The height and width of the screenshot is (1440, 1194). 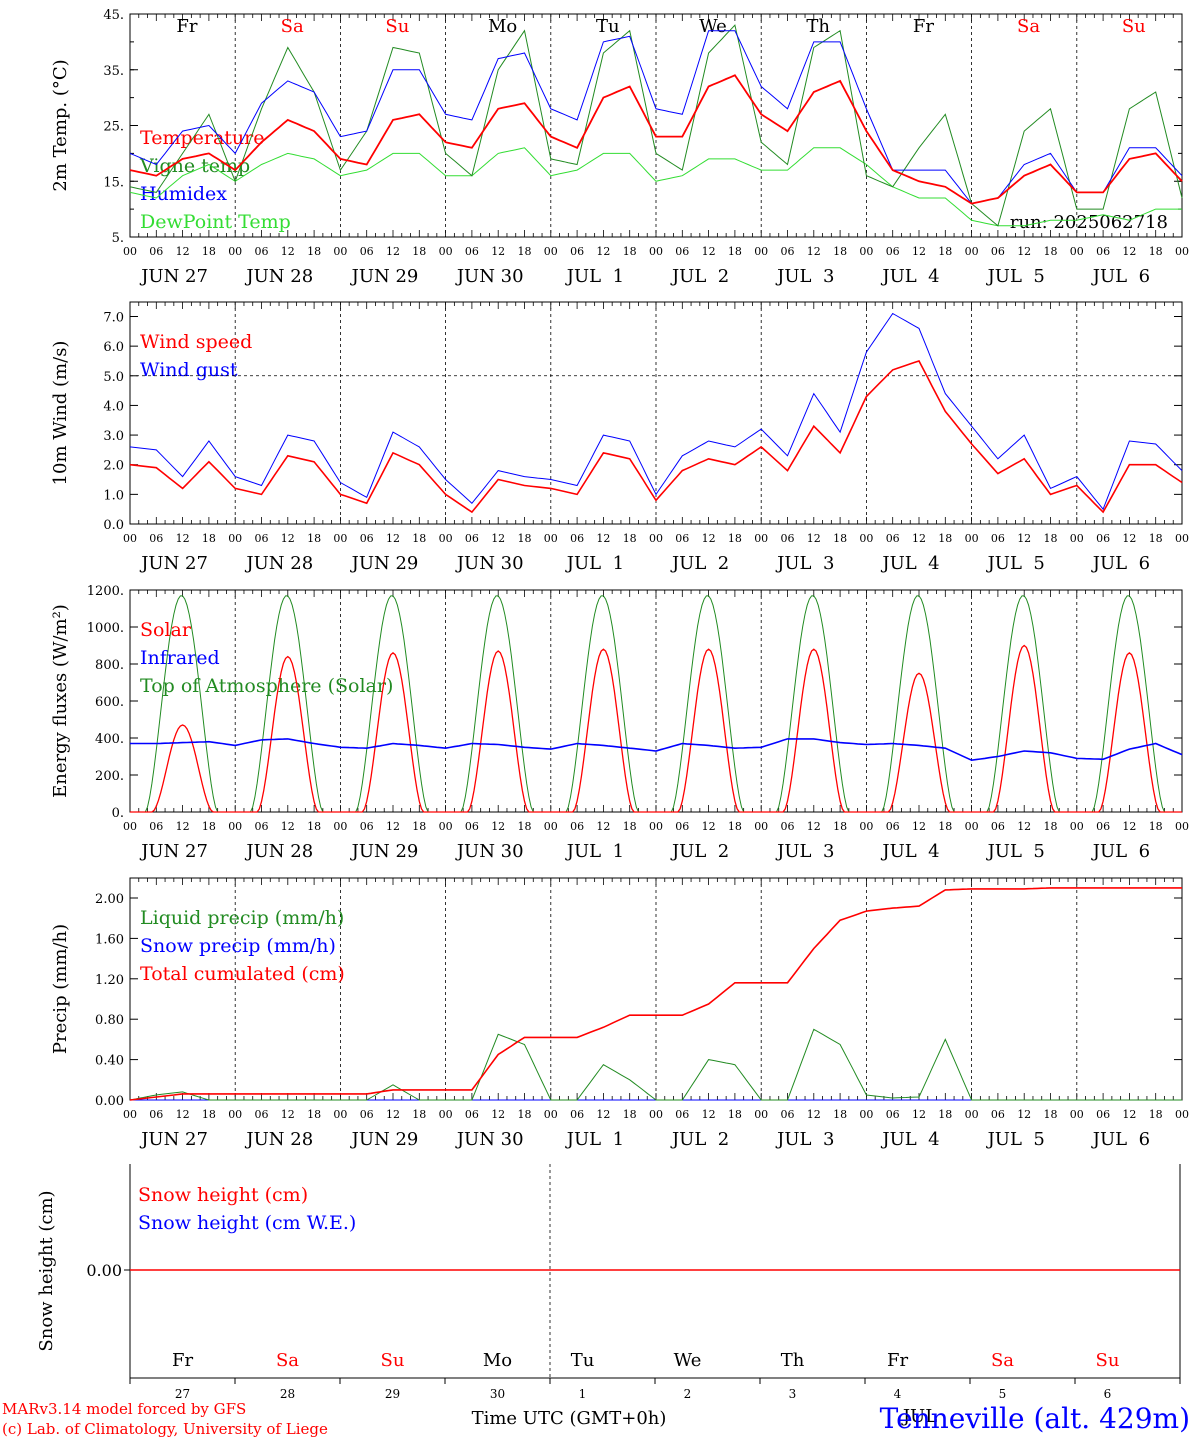 What do you see at coordinates (656, 728) in the screenshot?
I see `series-solar` at bounding box center [656, 728].